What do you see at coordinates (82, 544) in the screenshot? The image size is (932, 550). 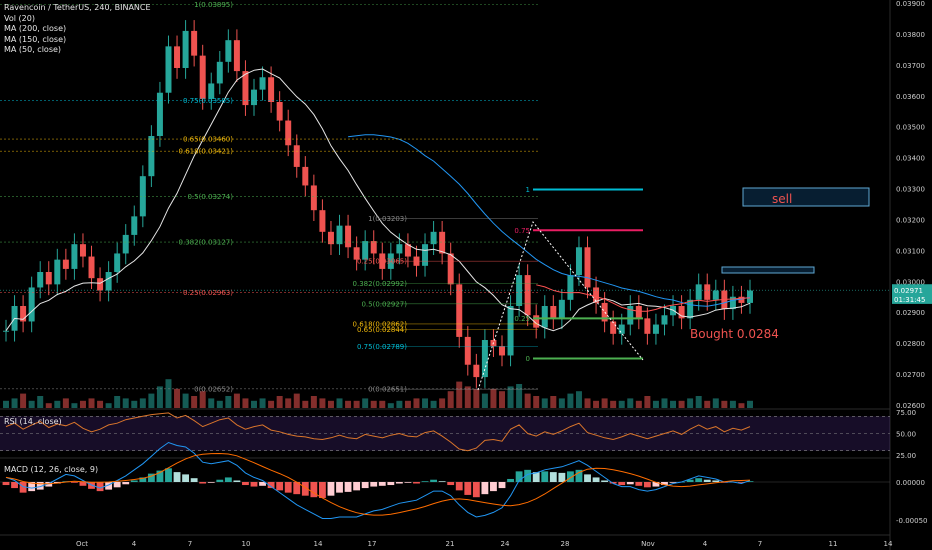 I see `x-tick-label: Oct` at bounding box center [82, 544].